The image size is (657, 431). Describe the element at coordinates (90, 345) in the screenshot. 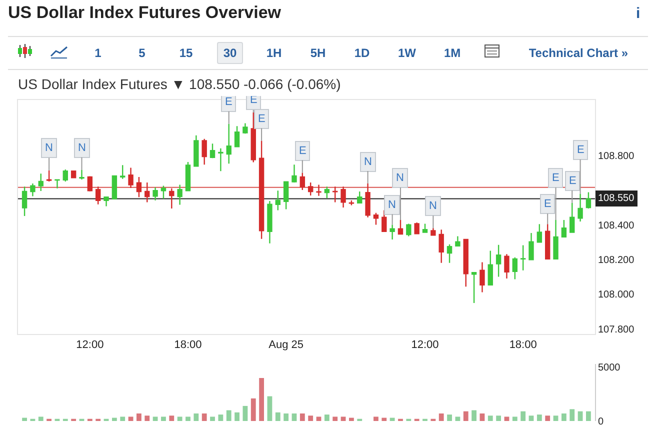

I see `x-tick-label: 12:00` at that location.